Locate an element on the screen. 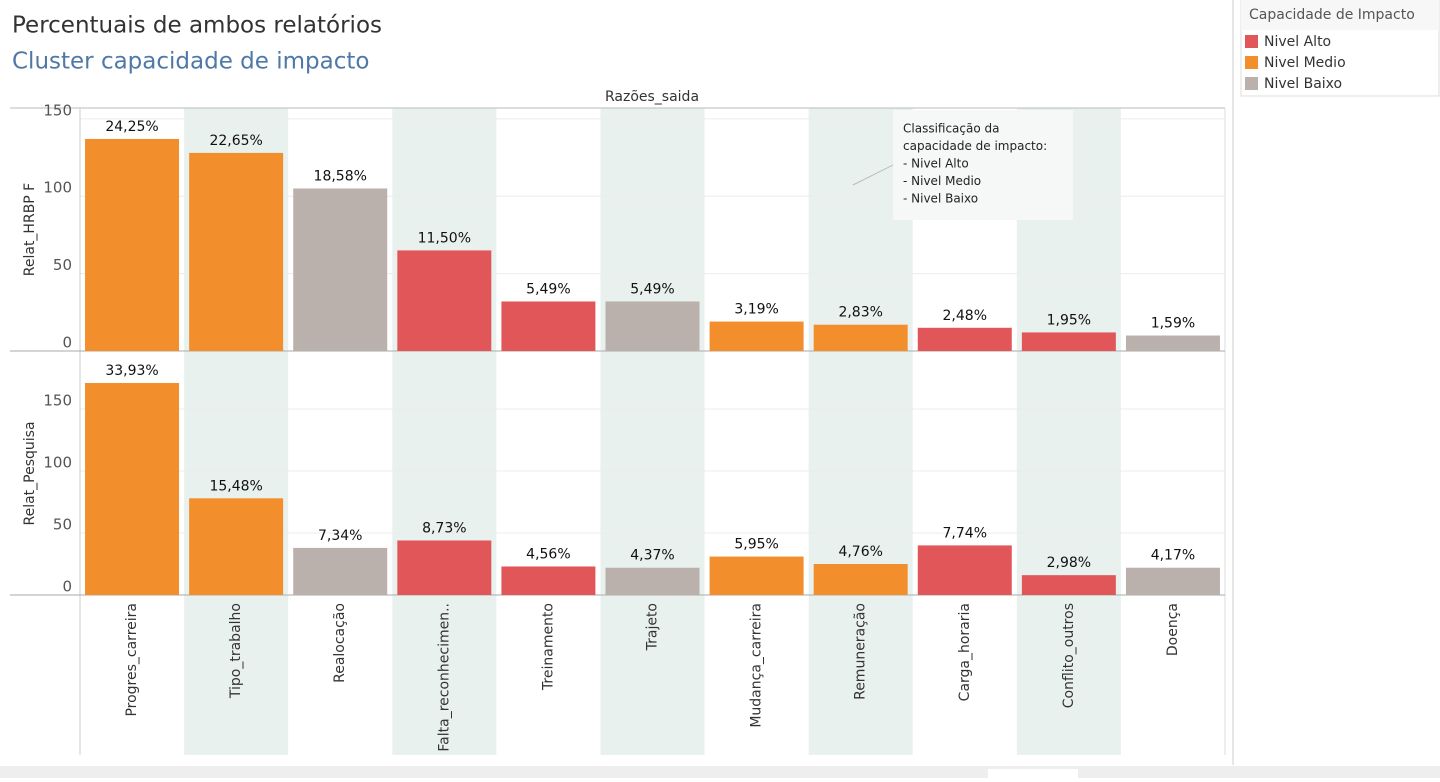  bar-label: 4,56% is located at coordinates (548, 554).